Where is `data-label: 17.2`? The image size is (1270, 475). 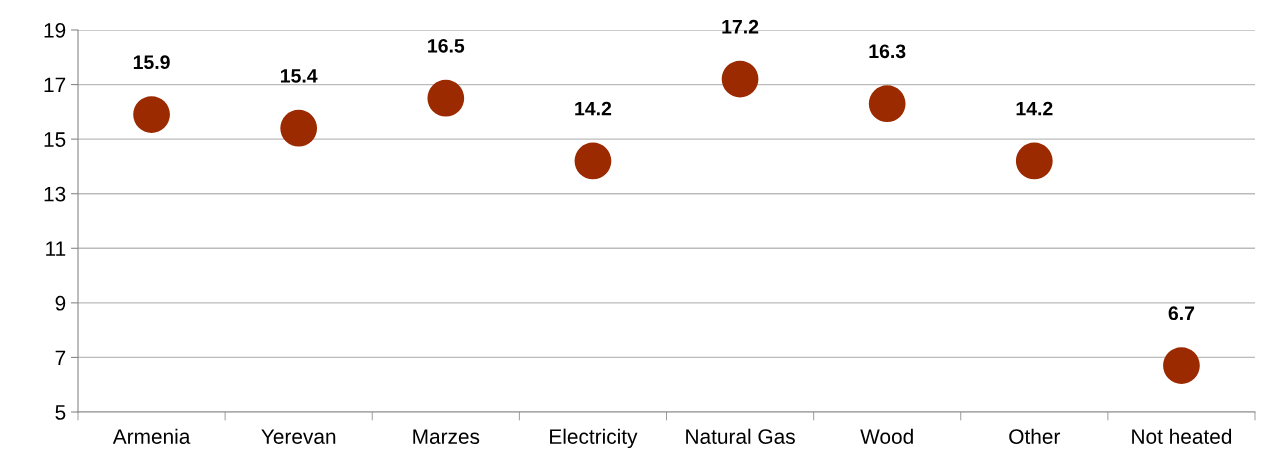 data-label: 17.2 is located at coordinates (740, 26).